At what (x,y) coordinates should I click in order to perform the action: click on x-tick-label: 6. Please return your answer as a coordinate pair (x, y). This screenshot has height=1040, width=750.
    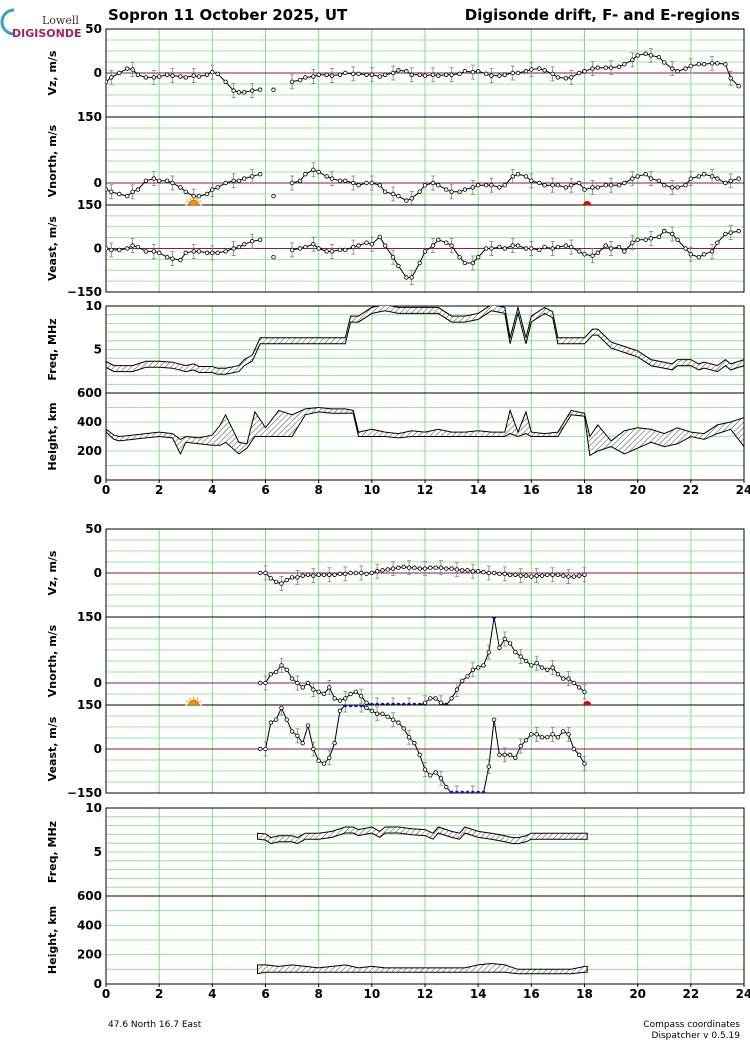
    Looking at the image, I should click on (265, 490).